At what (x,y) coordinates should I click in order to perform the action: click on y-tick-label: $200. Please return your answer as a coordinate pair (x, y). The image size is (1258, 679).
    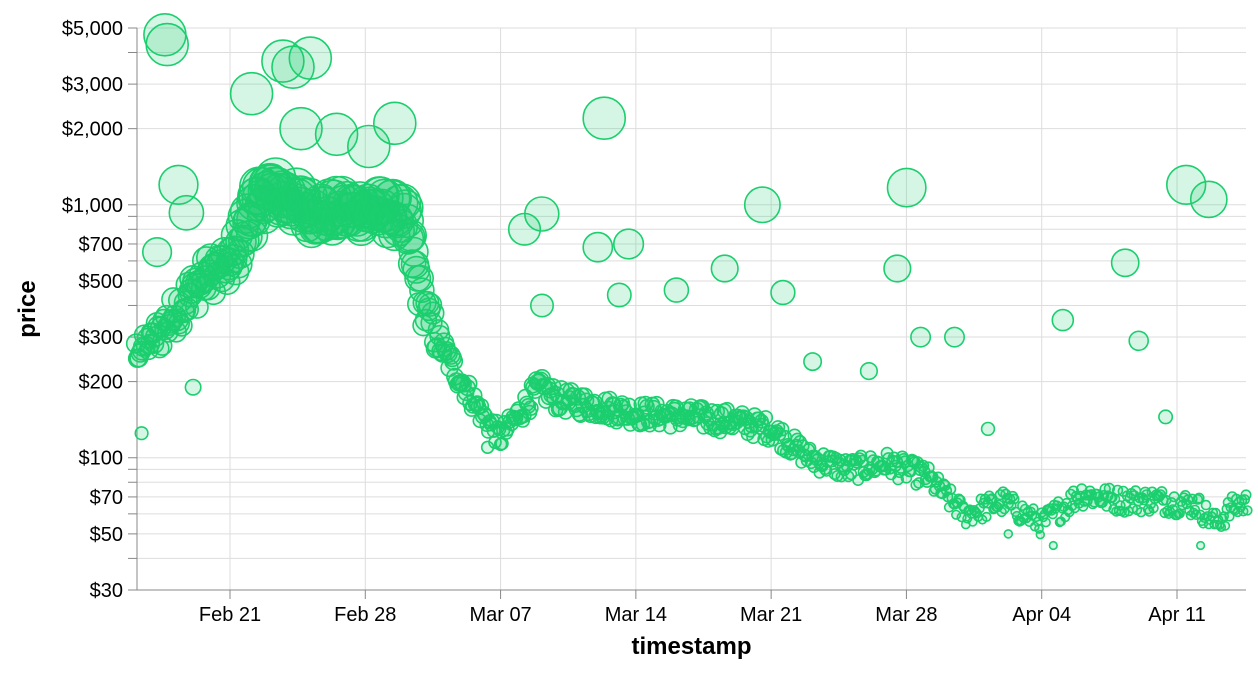
    Looking at the image, I should click on (101, 383).